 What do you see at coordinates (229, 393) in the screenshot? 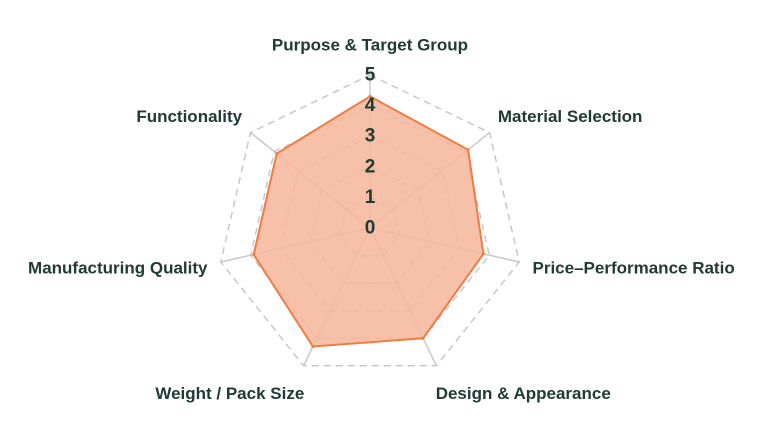
I see `axis-label-5: Weight / Pack Size` at bounding box center [229, 393].